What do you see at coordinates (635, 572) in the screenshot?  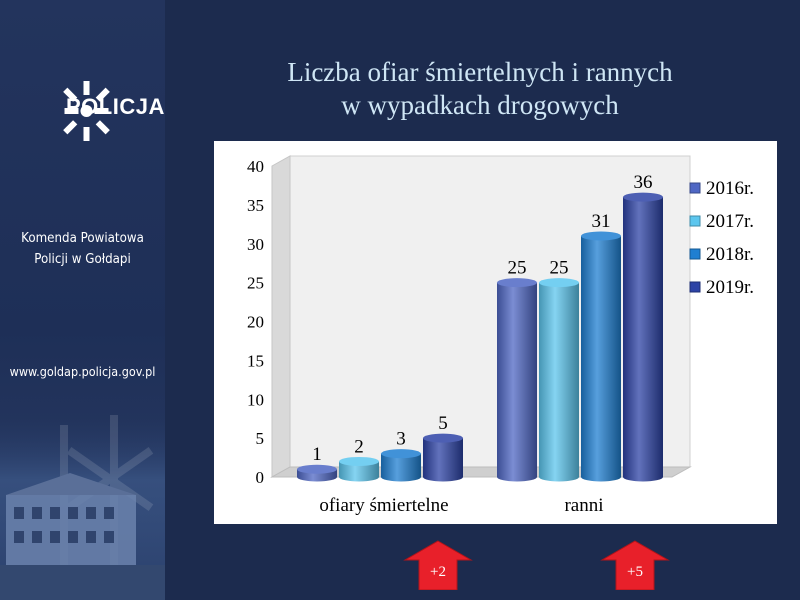 I see `change-label-injured: +5` at bounding box center [635, 572].